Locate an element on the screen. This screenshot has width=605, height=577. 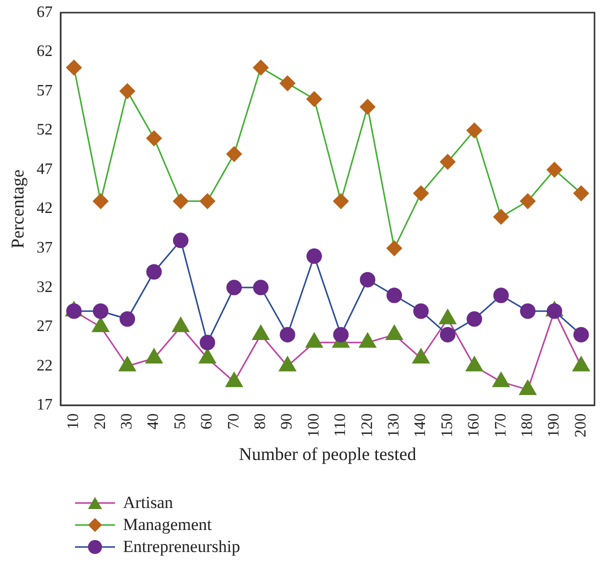
x-tick-label: 10 is located at coordinates (73, 421).